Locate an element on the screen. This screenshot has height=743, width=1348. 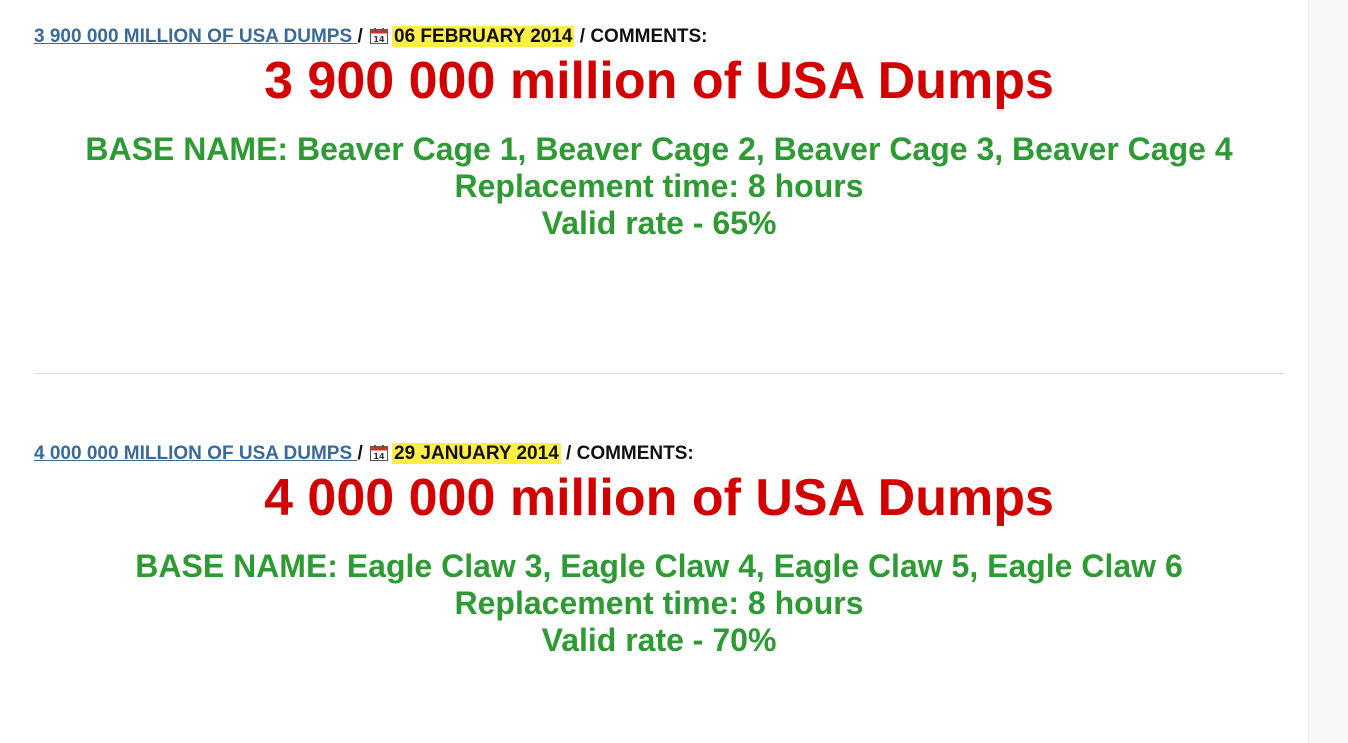
valid-rate-line: Valid rate - 65% is located at coordinates (659, 223).